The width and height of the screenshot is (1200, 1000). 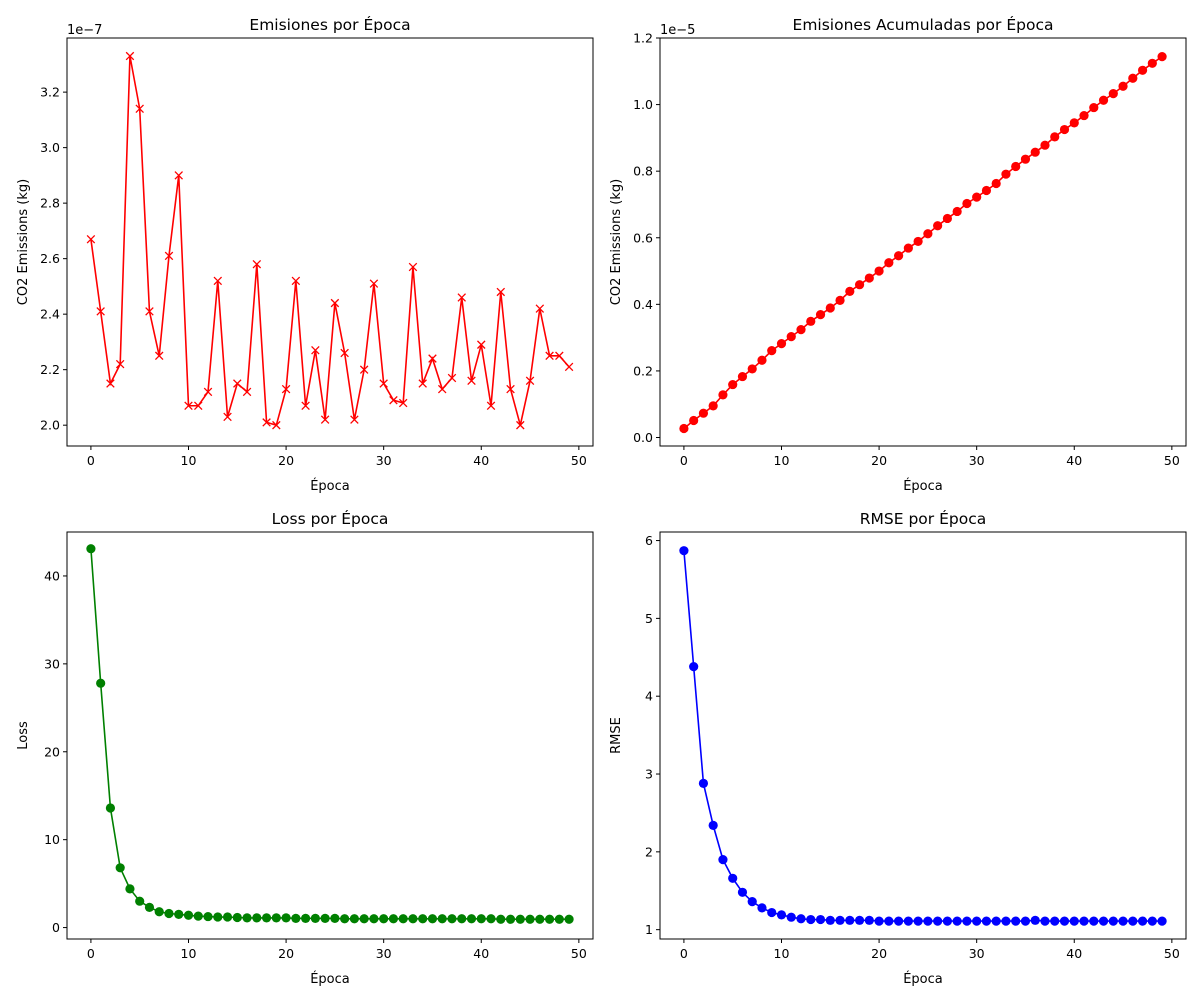 I want to click on y-offset-label: 1e−7, so click(x=84, y=30).